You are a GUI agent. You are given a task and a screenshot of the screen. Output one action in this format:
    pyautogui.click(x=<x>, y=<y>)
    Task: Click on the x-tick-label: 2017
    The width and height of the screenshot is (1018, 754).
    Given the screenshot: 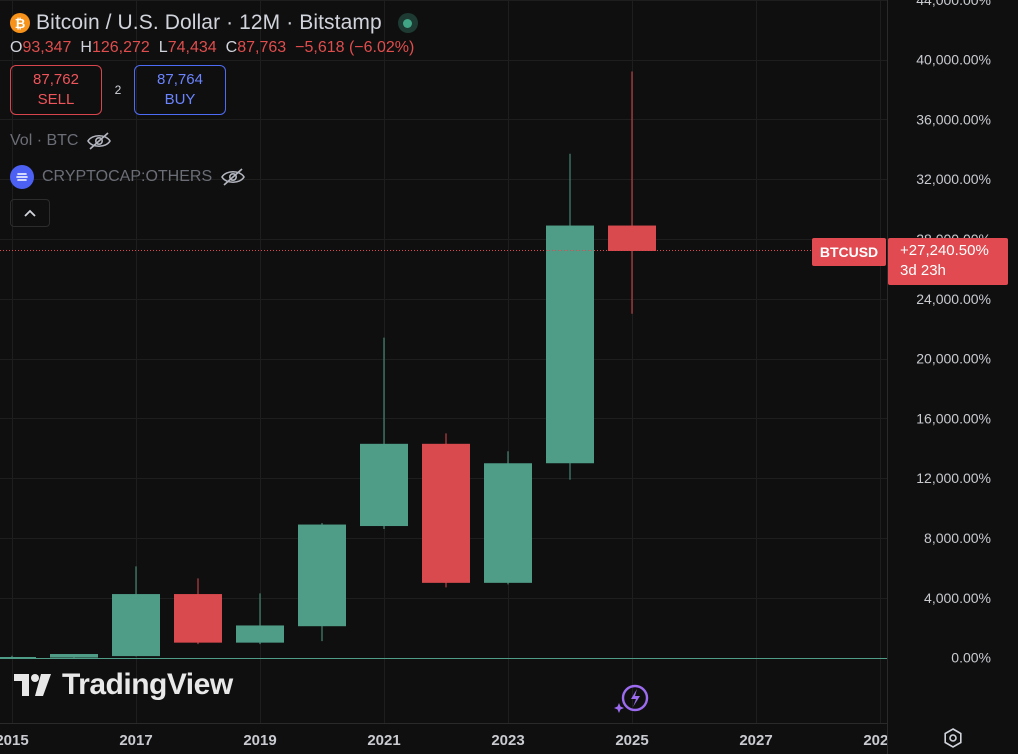 What is the action you would take?
    pyautogui.click(x=135, y=740)
    